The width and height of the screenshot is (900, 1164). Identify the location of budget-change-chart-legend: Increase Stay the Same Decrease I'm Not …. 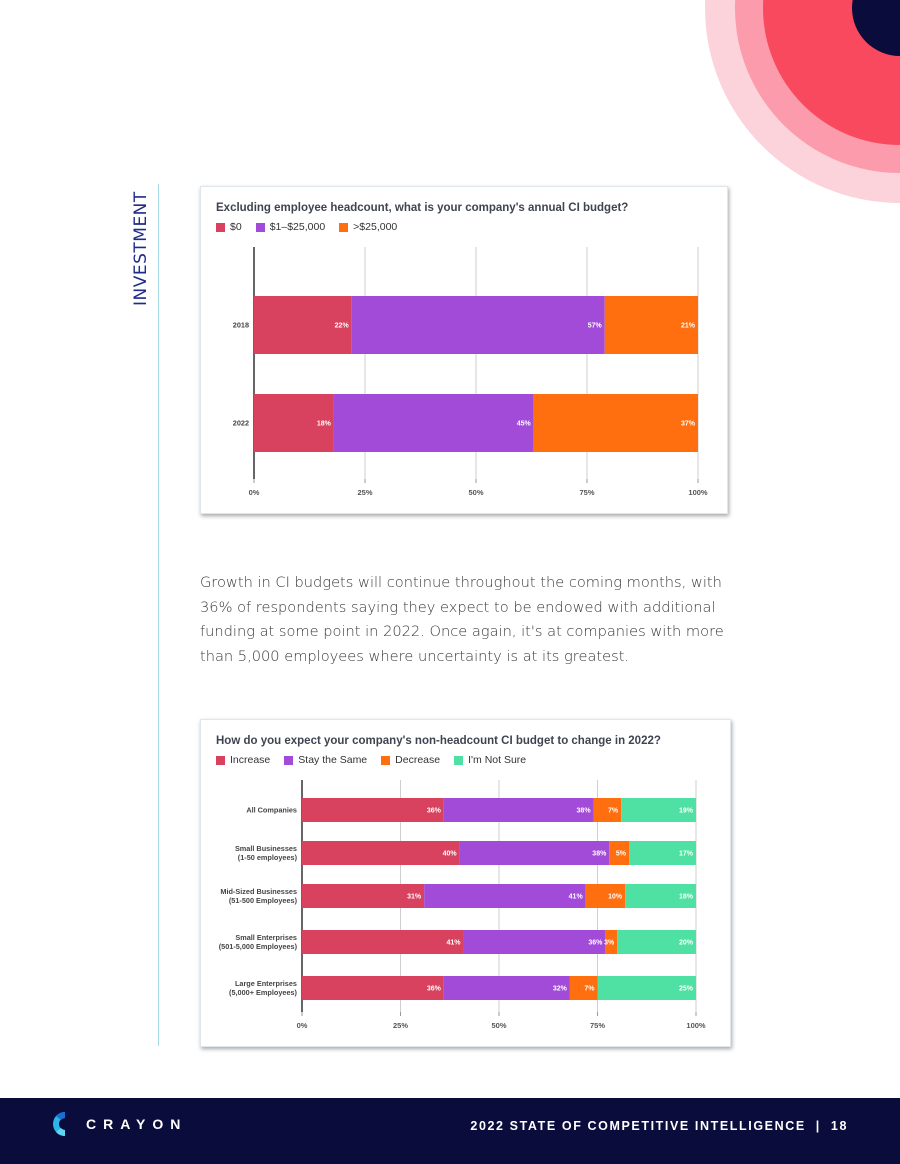
(371, 760).